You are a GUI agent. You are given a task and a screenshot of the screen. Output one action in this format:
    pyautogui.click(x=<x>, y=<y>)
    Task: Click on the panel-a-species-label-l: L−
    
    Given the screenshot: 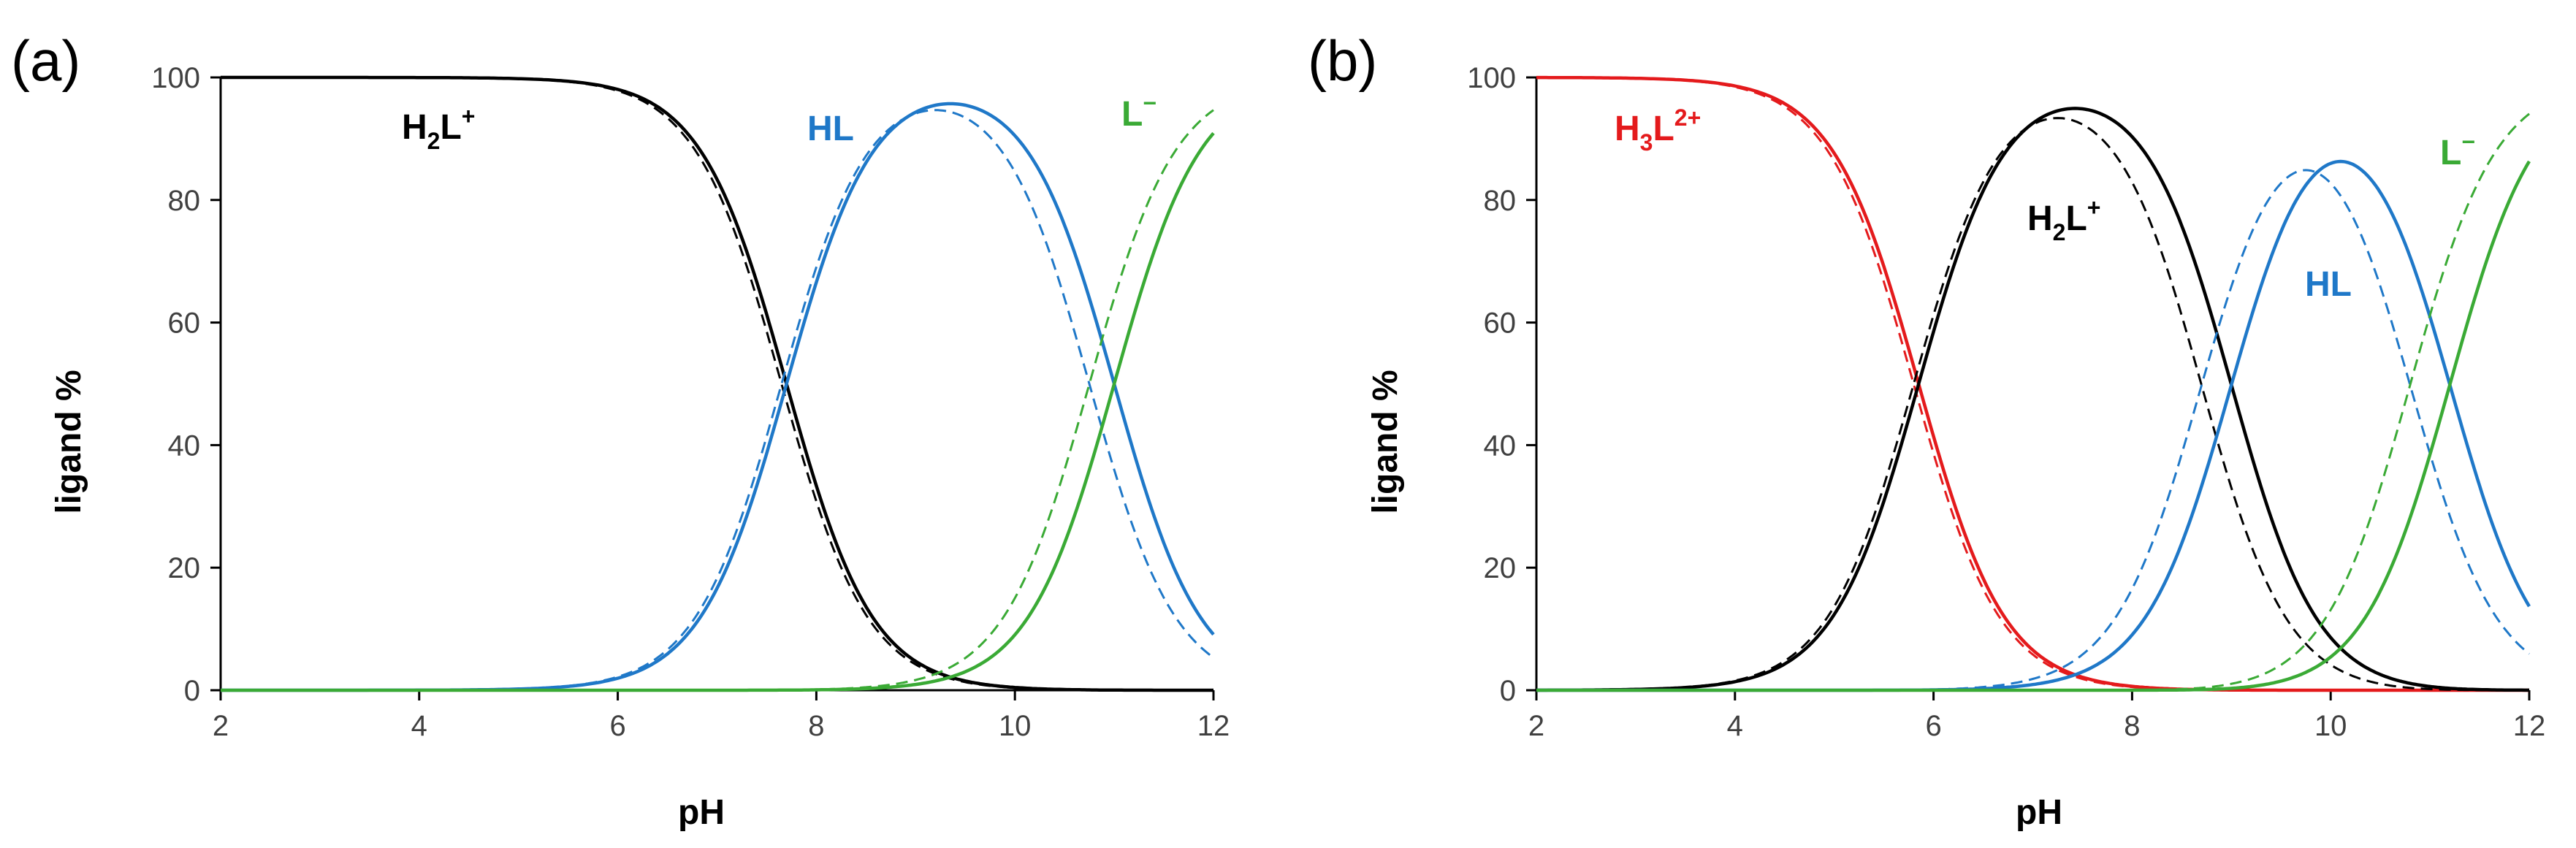 What is the action you would take?
    pyautogui.click(x=1138, y=112)
    